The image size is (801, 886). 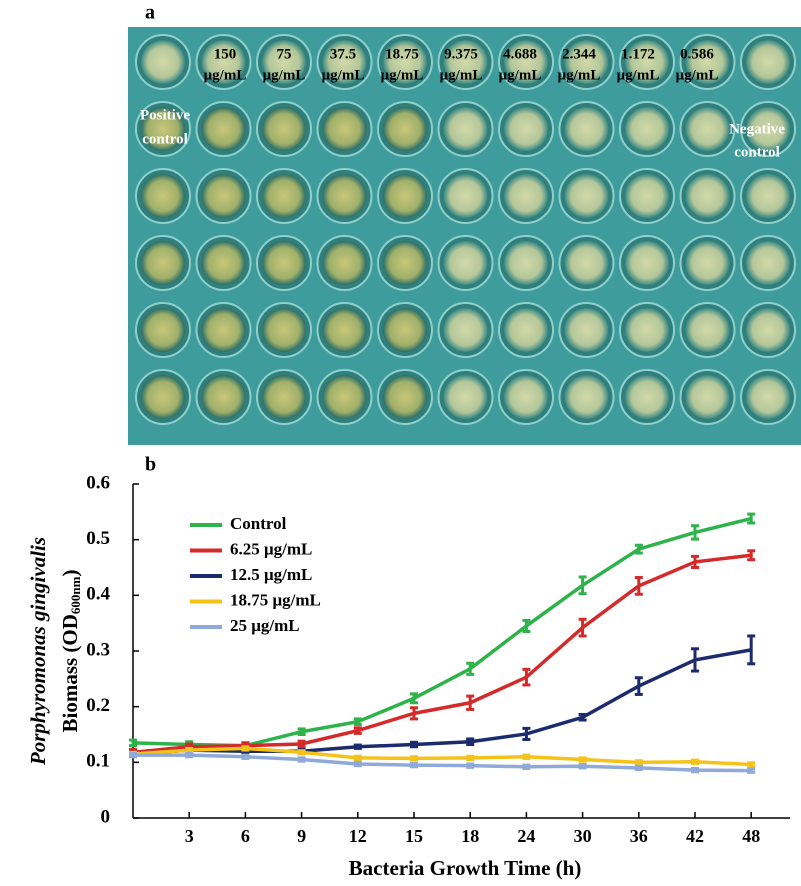 I want to click on concentration: 2.344, so click(x=579, y=54).